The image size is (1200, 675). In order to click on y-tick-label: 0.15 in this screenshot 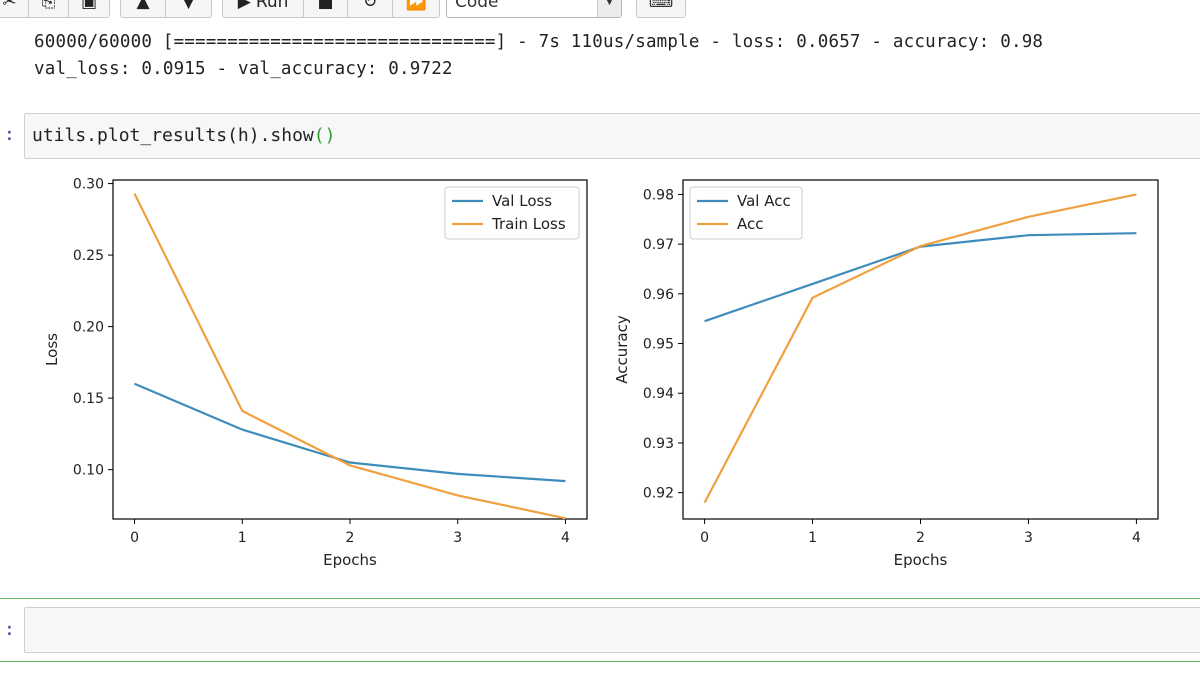, I will do `click(88, 399)`.